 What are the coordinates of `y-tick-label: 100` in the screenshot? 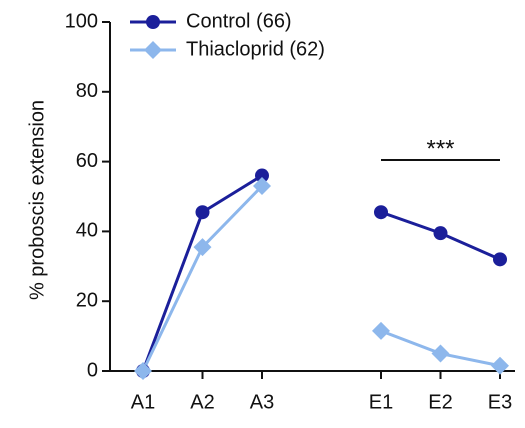 It's located at (81, 21).